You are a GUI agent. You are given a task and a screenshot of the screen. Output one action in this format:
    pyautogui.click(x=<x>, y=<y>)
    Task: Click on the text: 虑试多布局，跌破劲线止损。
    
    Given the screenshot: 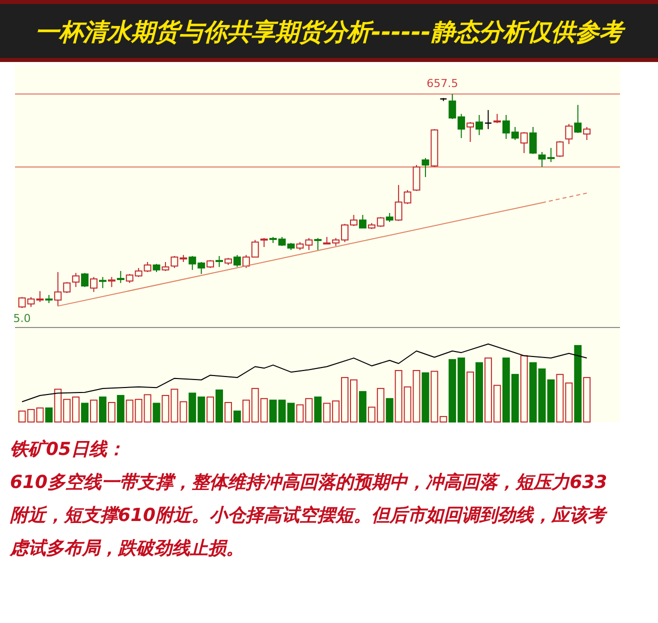 What is the action you would take?
    pyautogui.click(x=126, y=548)
    